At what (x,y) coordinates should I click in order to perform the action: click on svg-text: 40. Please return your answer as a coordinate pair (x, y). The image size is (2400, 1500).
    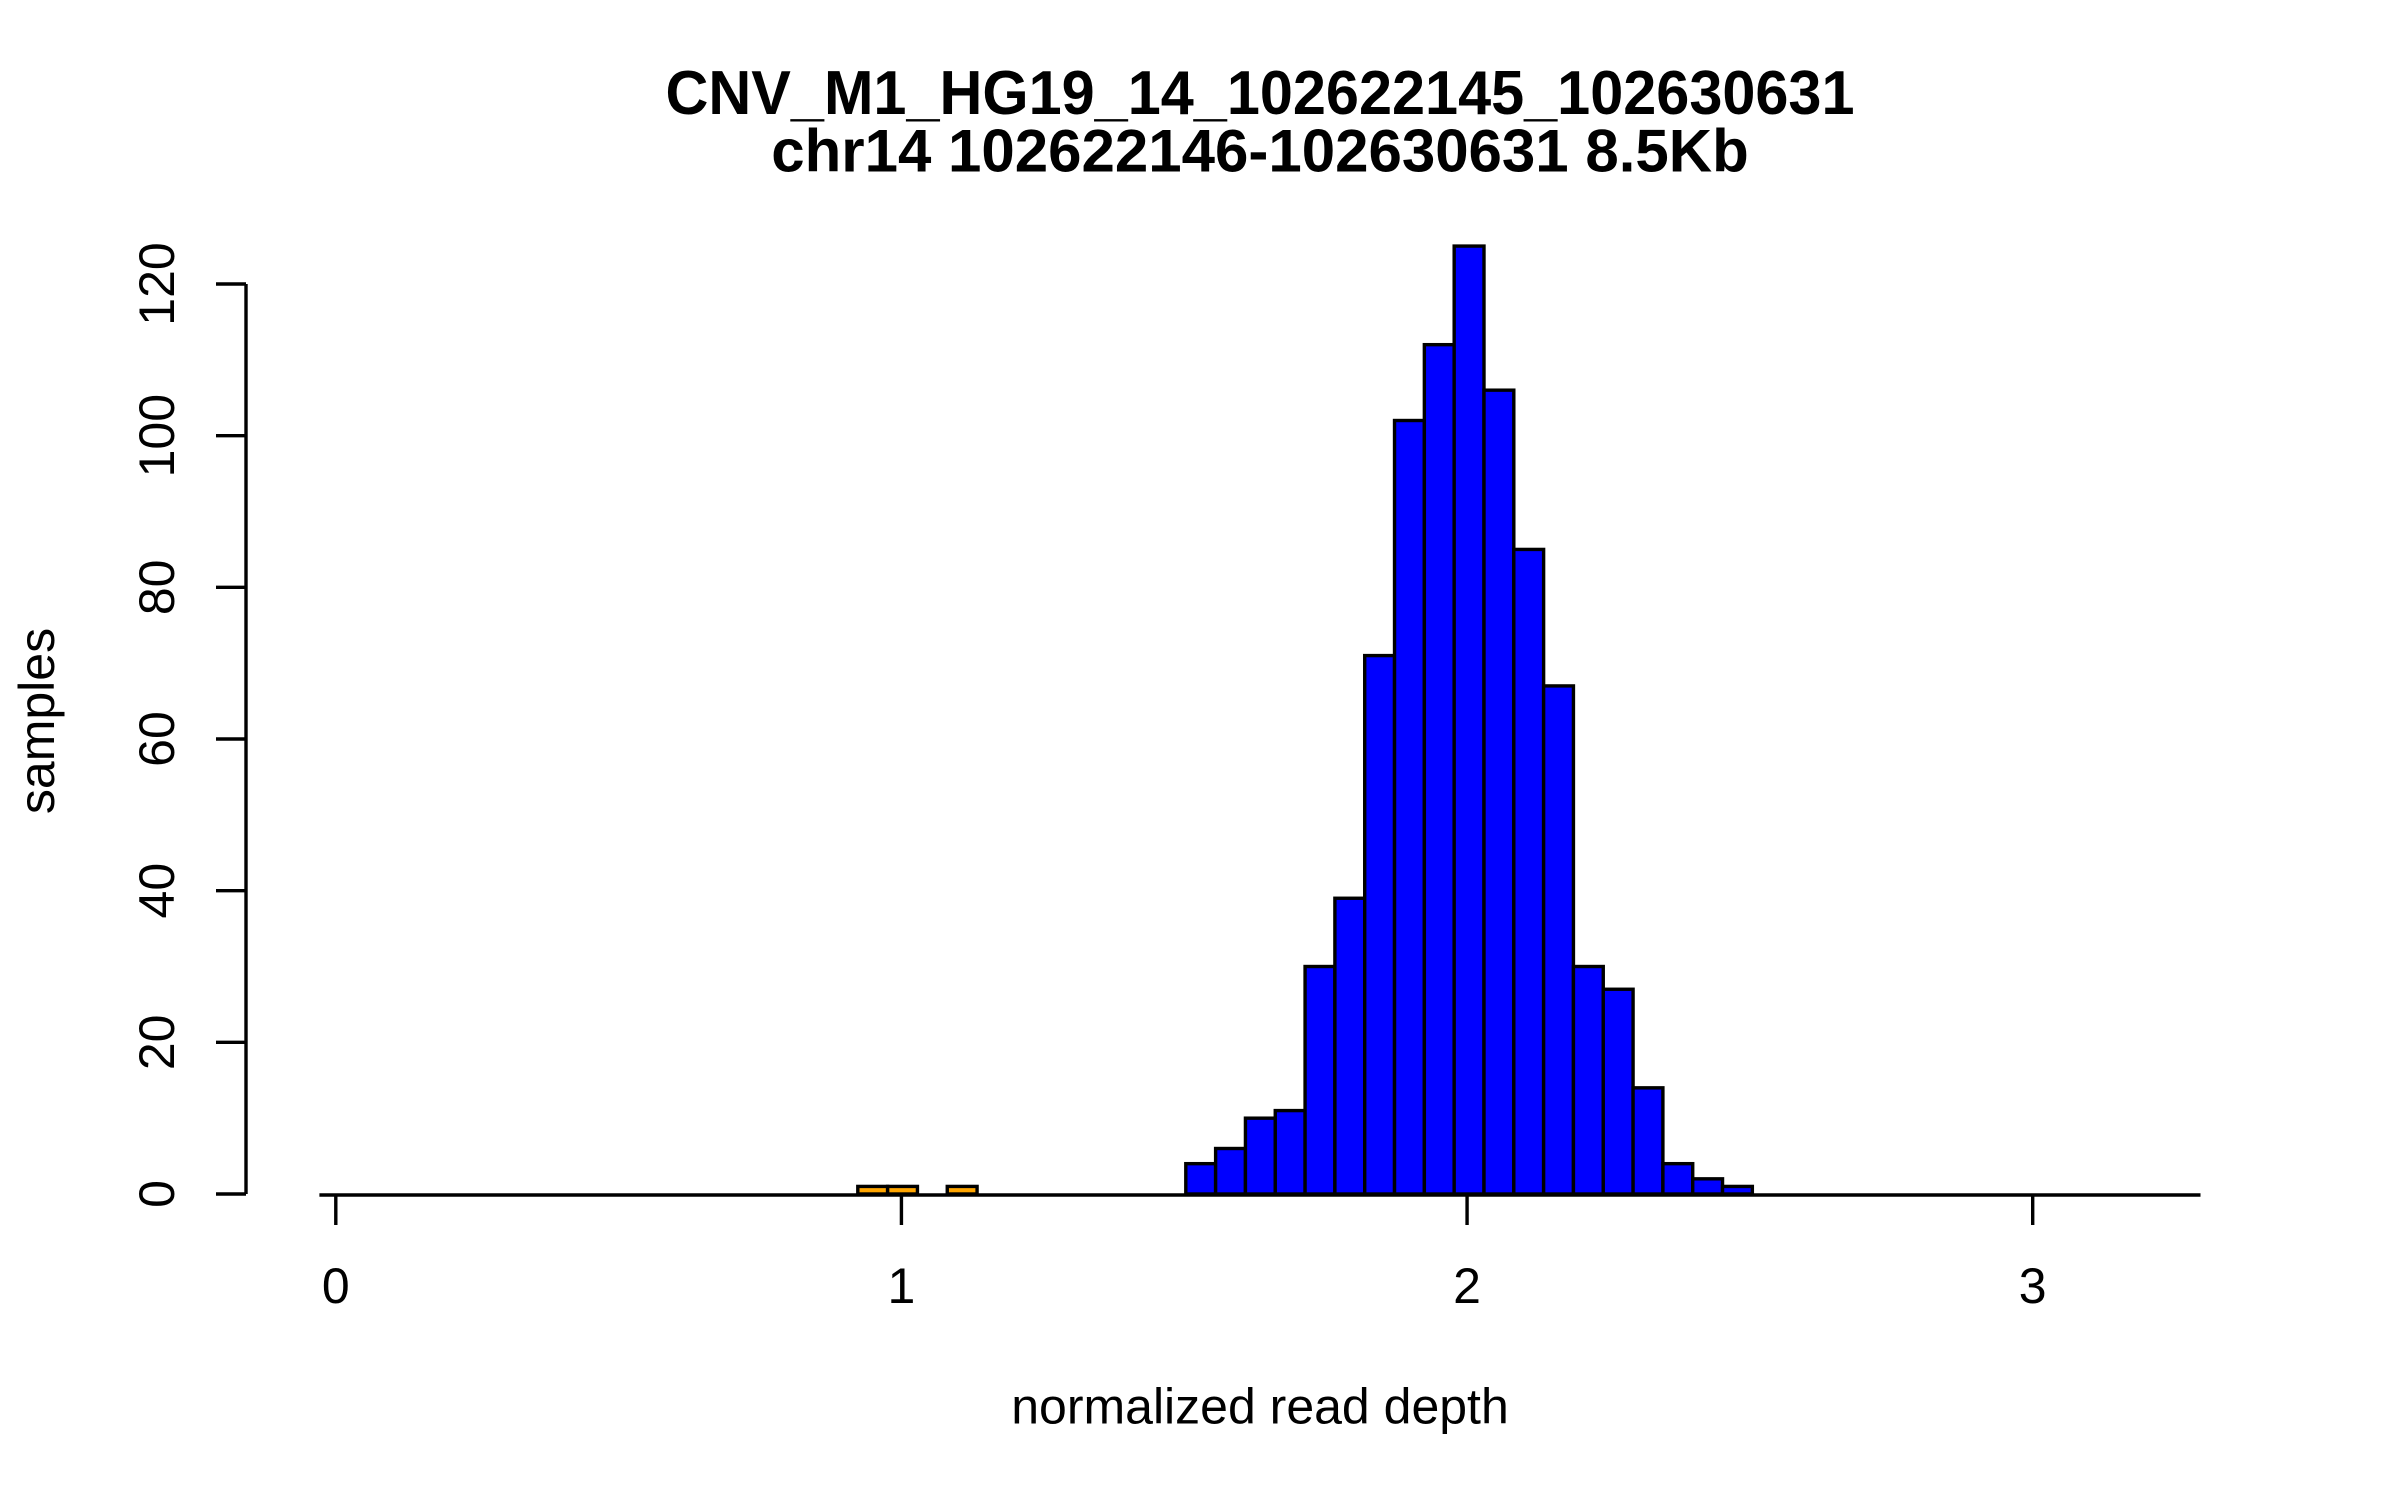
    Looking at the image, I should click on (157, 891).